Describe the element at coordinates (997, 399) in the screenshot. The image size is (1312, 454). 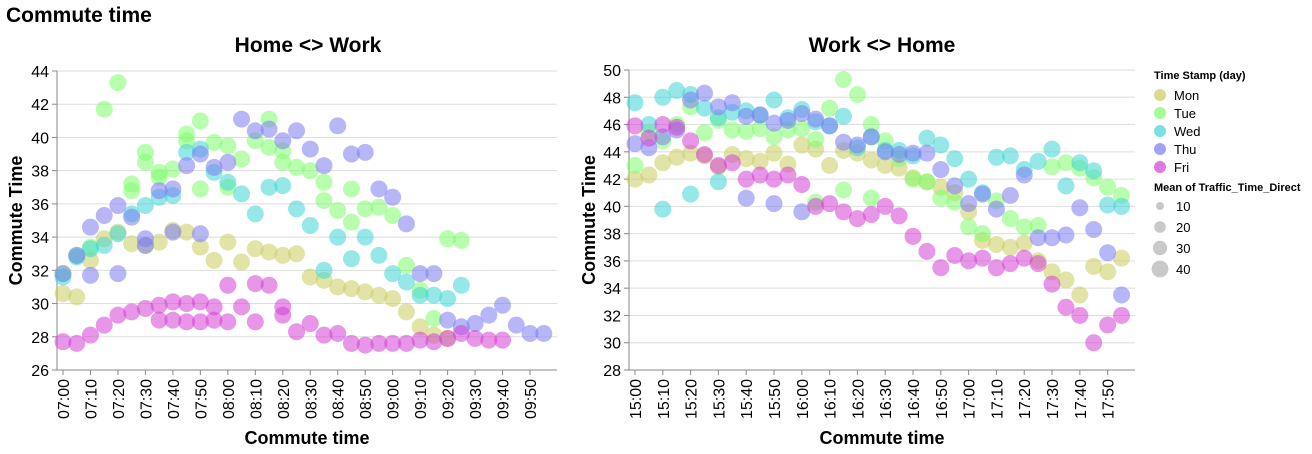
I see `x-tick-label: 17:10` at that location.